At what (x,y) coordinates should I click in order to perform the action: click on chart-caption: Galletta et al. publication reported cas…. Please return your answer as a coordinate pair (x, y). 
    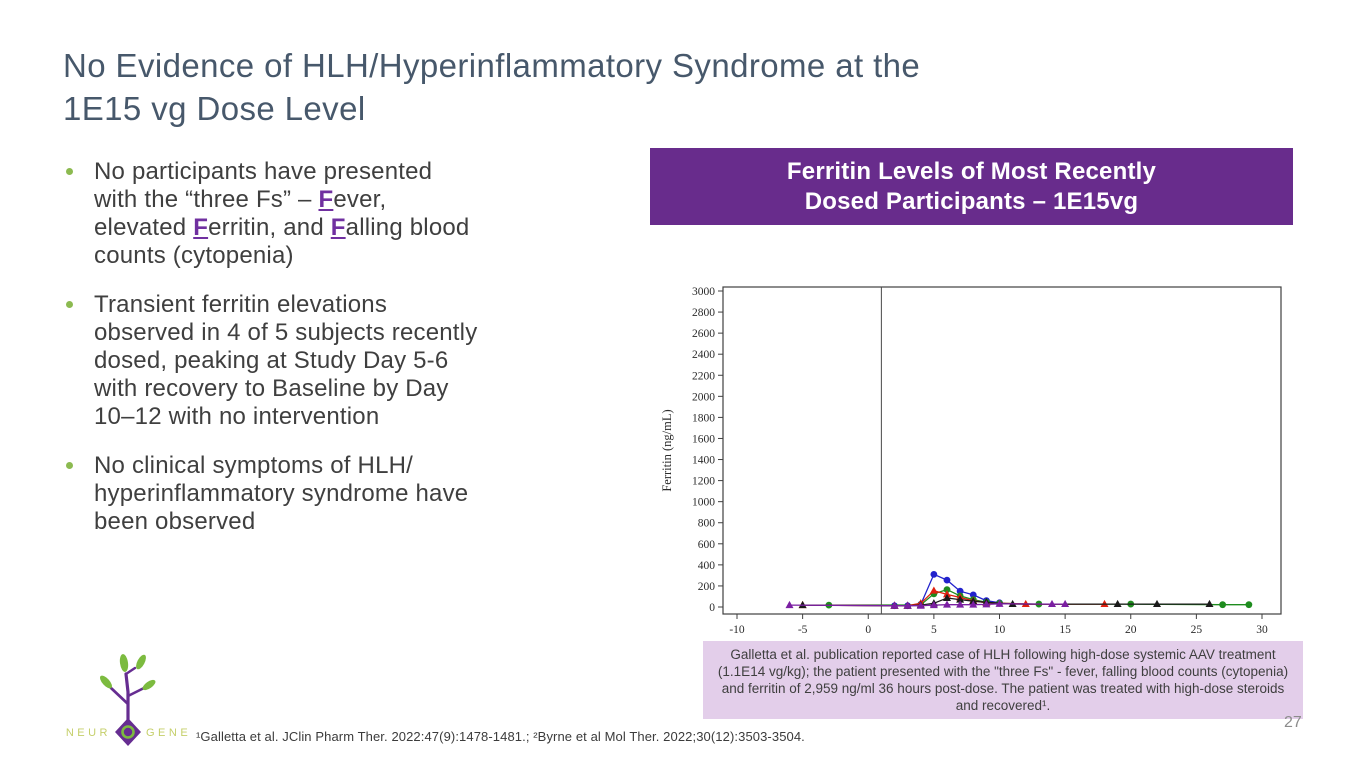
    Looking at the image, I should click on (1003, 680).